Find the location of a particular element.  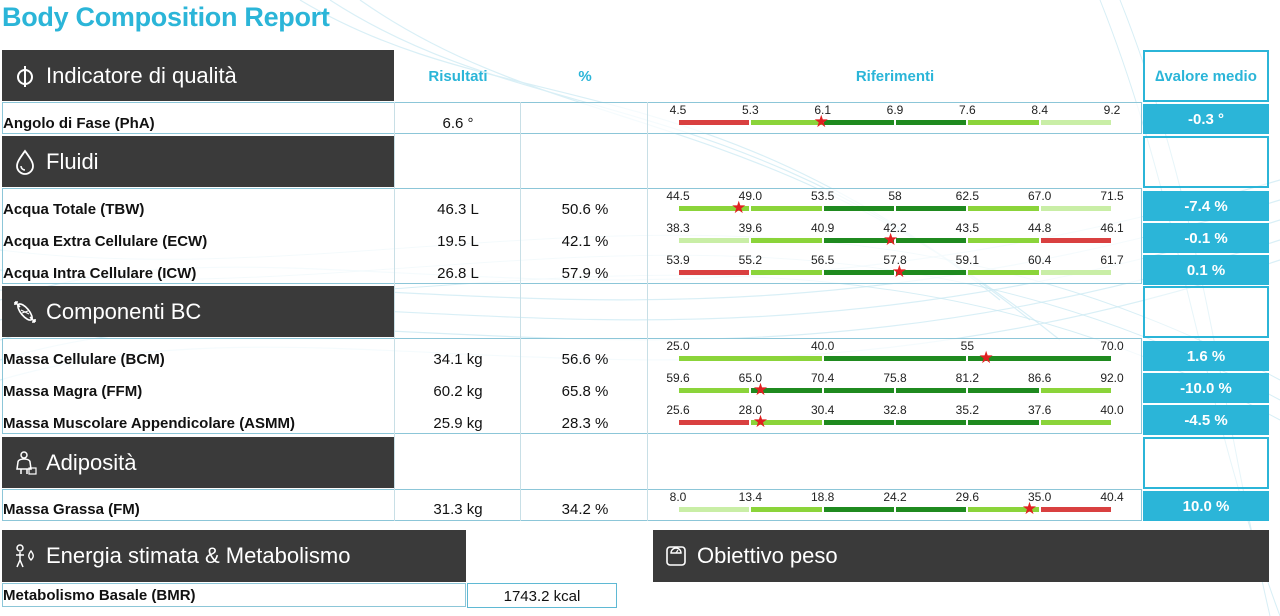

scale-tick-label: 18.8 is located at coordinates (822, 497).